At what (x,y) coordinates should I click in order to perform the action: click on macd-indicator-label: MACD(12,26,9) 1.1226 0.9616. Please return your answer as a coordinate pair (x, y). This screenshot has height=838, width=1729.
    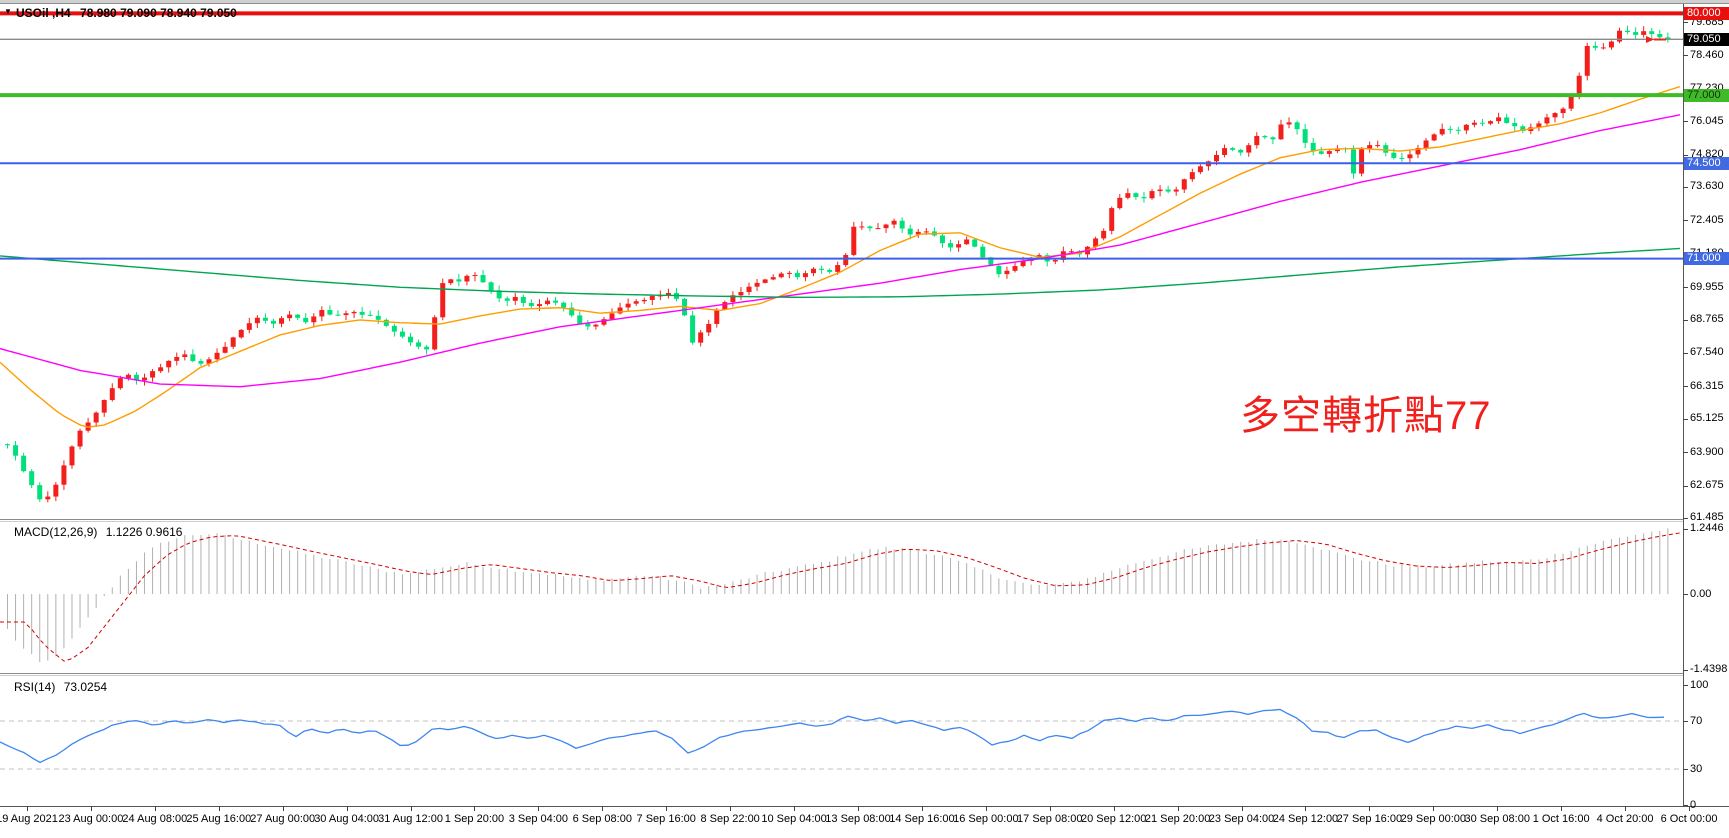
    Looking at the image, I should click on (98, 532).